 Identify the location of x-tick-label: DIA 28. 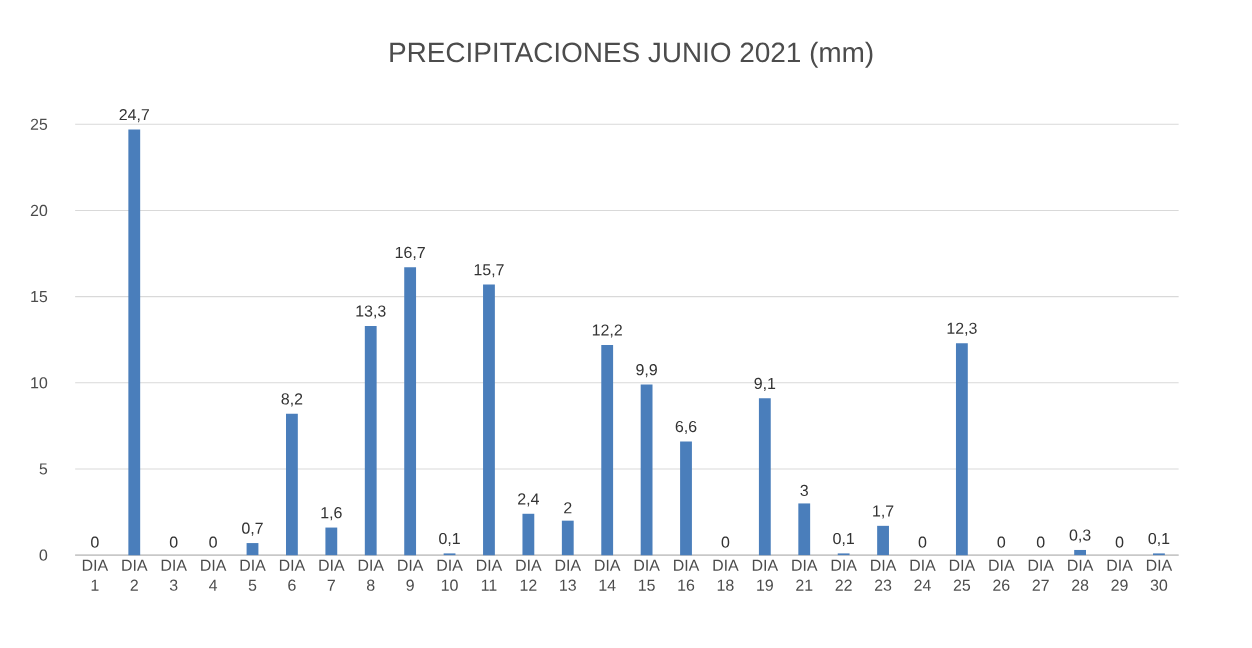
(1081, 575).